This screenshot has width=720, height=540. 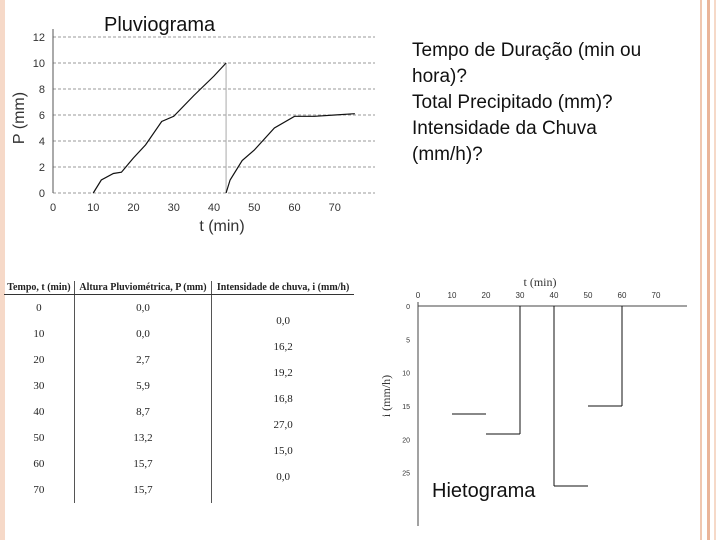 I want to click on pluvio-ytick-label: 8, so click(x=42, y=90).